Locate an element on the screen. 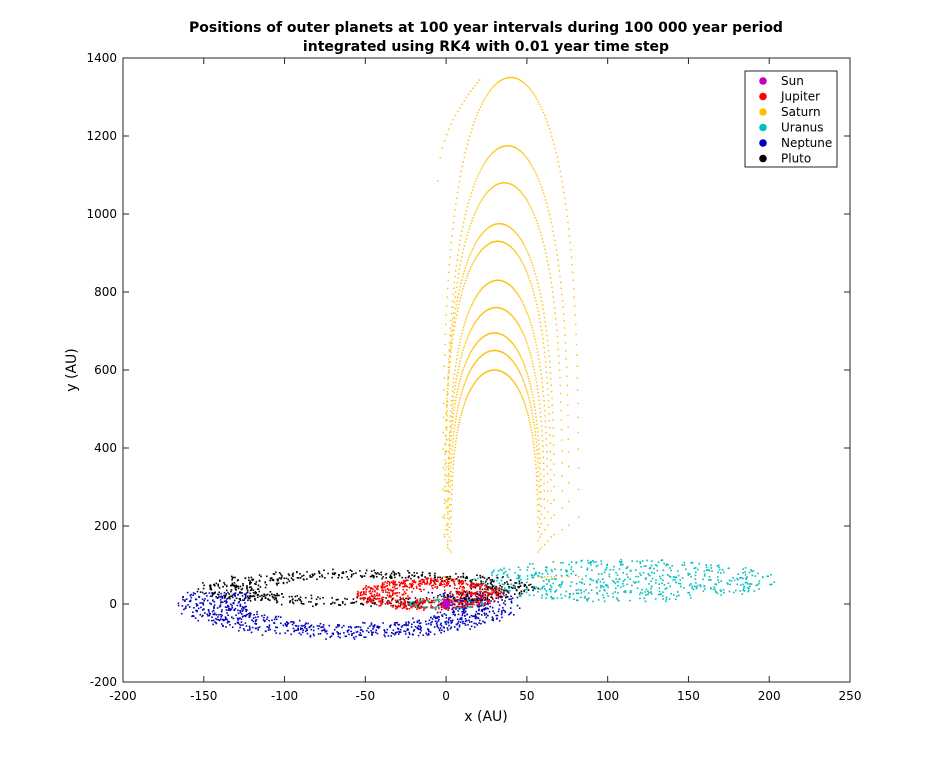 The height and width of the screenshot is (772, 940). legend-entry-neptune: Neptune is located at coordinates (795, 143).